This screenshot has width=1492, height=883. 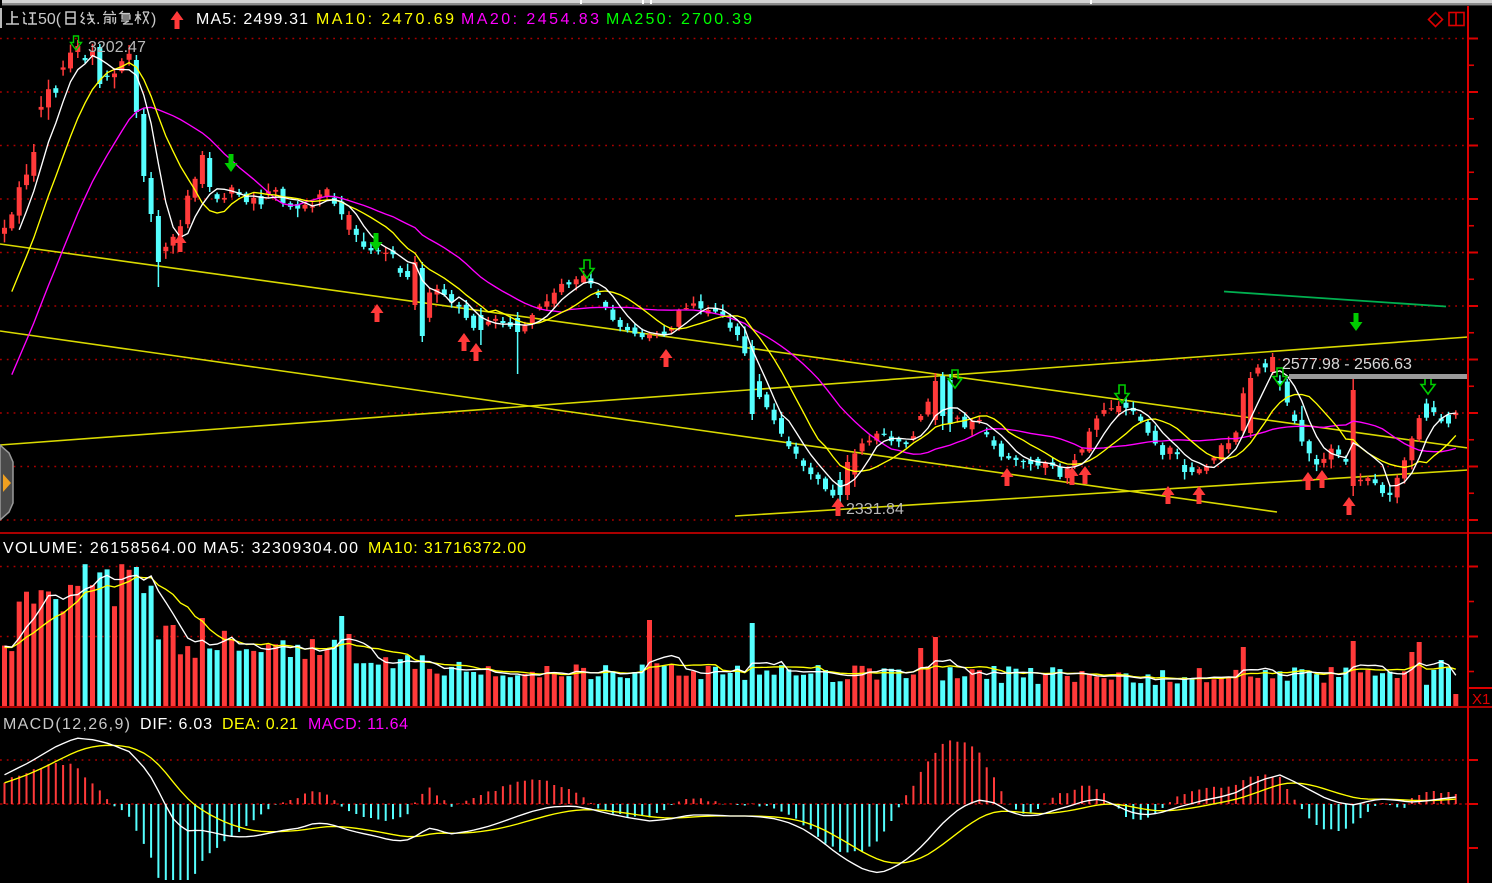 I want to click on svg-text: X1, so click(x=1481, y=699).